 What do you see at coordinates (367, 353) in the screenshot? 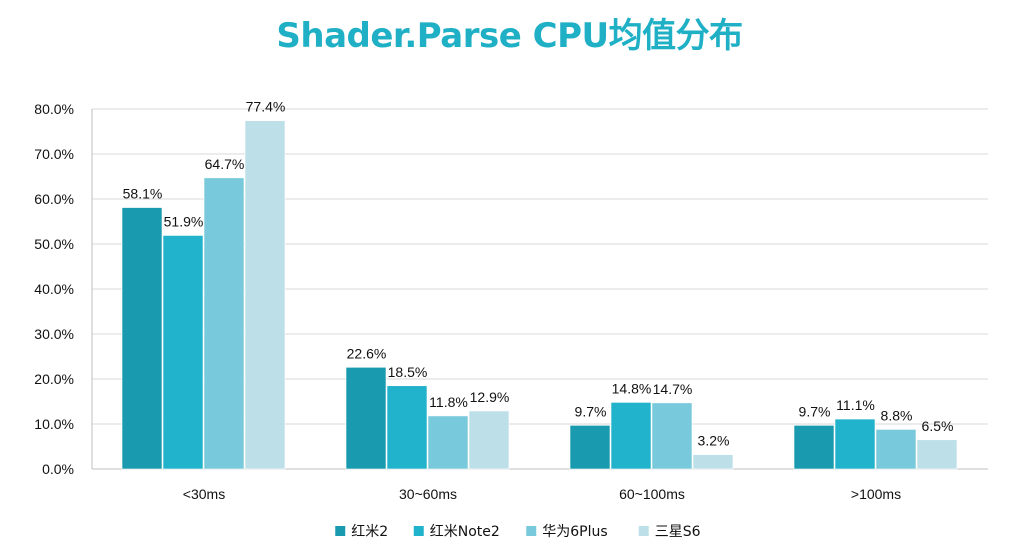
I see `data-label: 22.6%` at bounding box center [367, 353].